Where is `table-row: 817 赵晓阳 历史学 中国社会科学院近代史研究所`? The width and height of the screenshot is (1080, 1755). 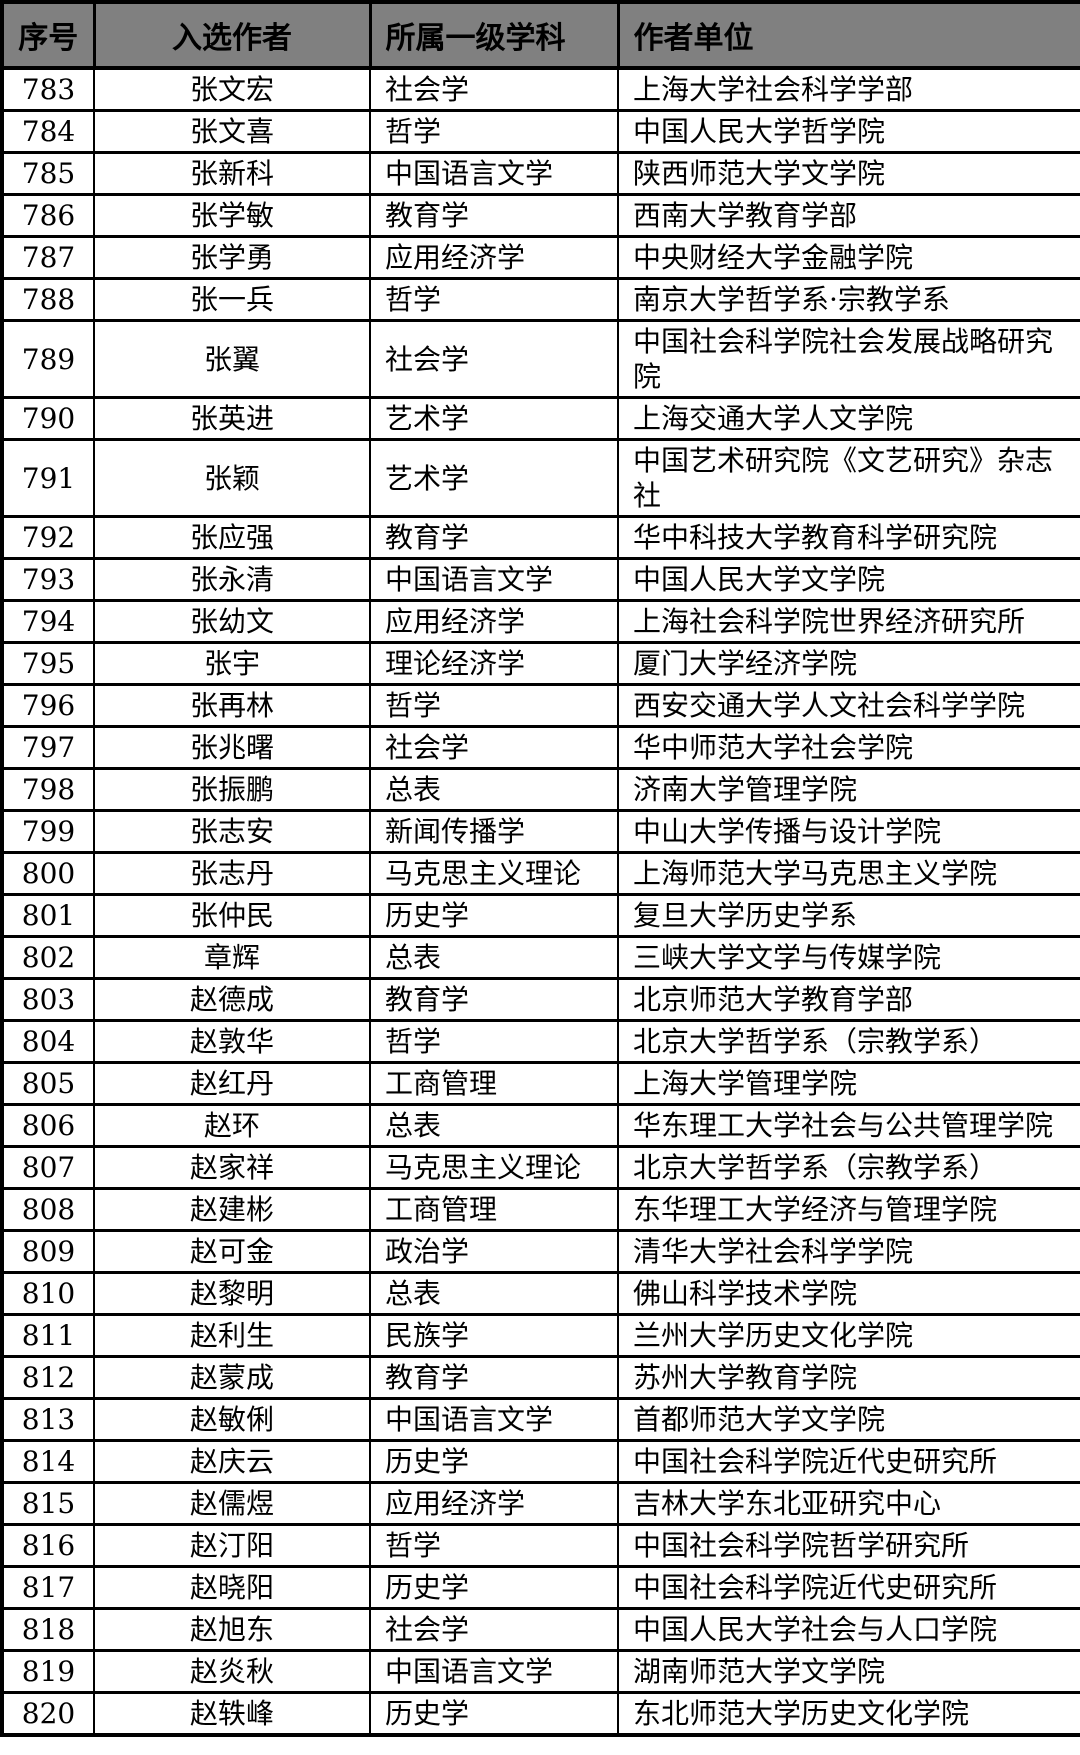
table-row: 817 赵晓阳 历史学 中国社会科学院近代史研究所 is located at coordinates (540, 1587).